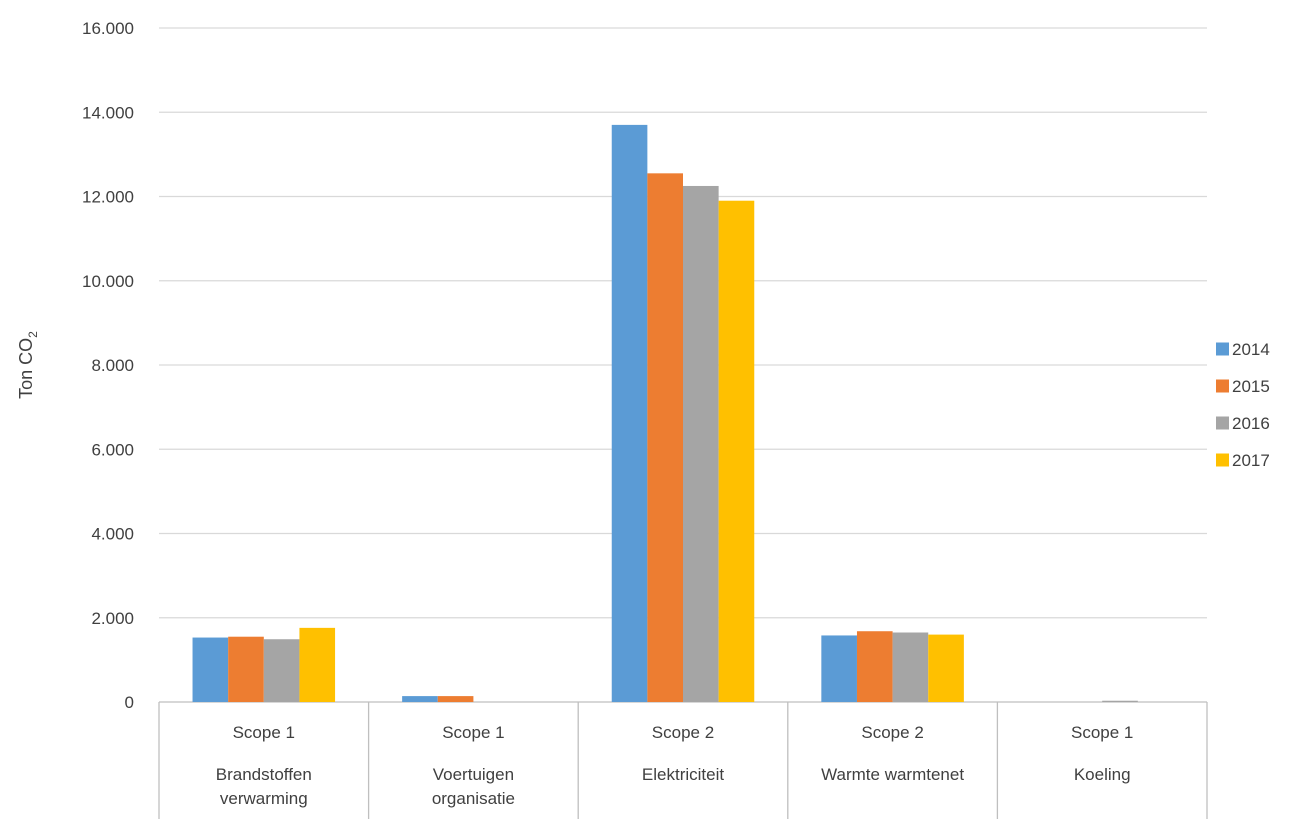  I want to click on y-tick-label: 2.000, so click(112, 618).